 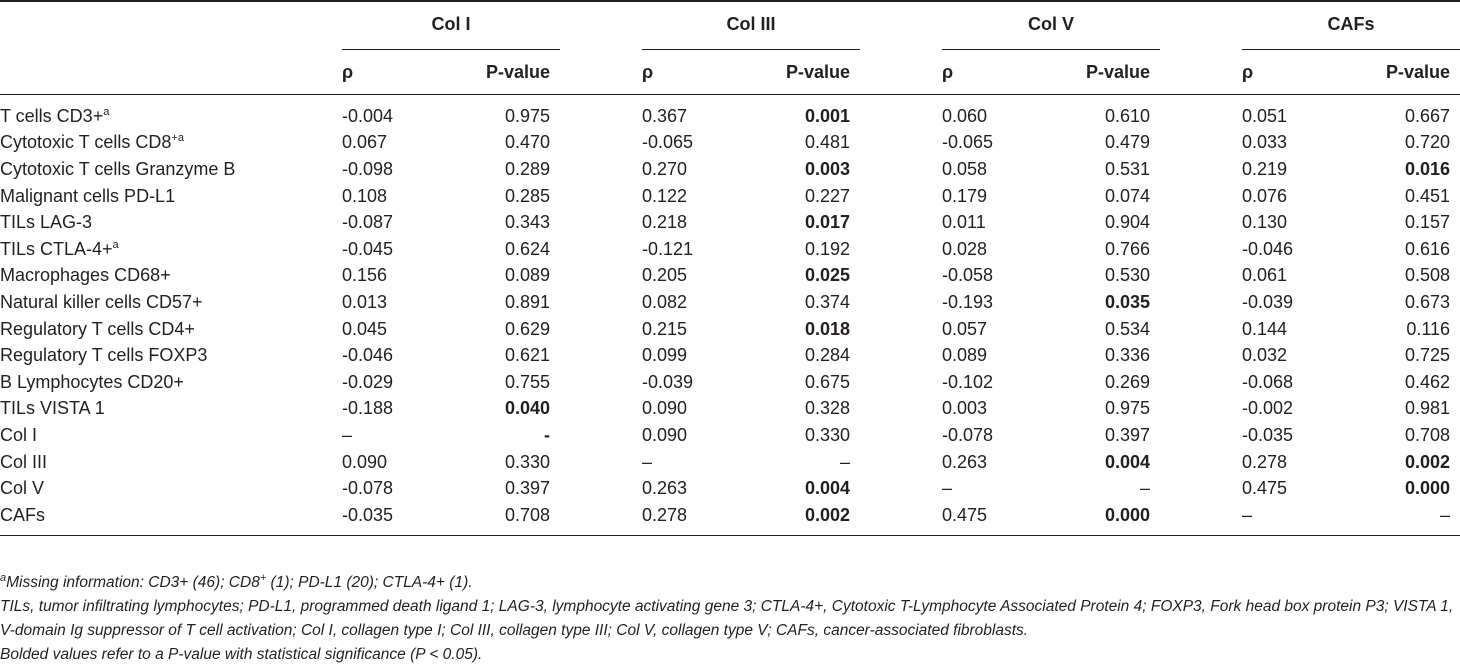 I want to click on rho-cell: -0.004, so click(x=368, y=115).